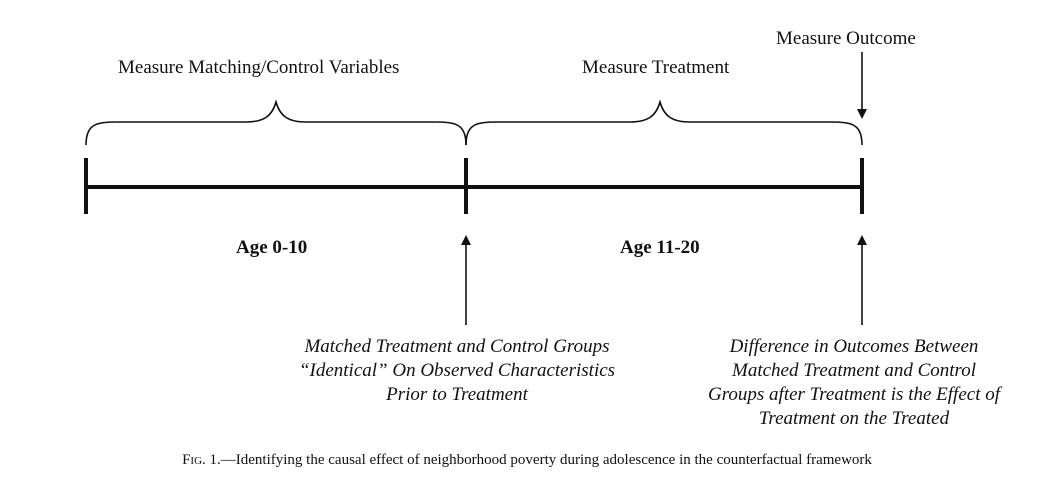 The width and height of the screenshot is (1054, 480). Describe the element at coordinates (276, 122) in the screenshot. I see `brace-matching-period` at that location.